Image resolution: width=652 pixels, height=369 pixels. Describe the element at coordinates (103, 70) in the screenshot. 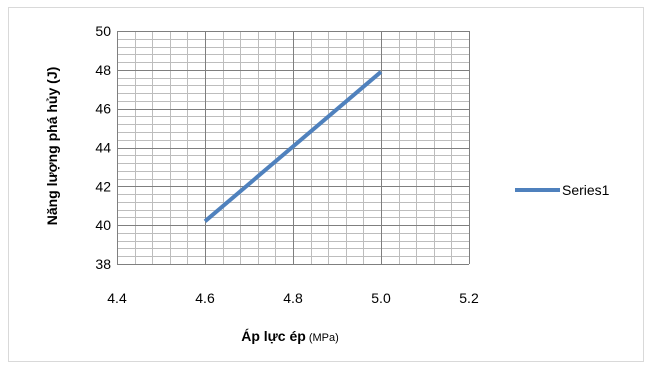

I see `y-tick-label: 48` at that location.